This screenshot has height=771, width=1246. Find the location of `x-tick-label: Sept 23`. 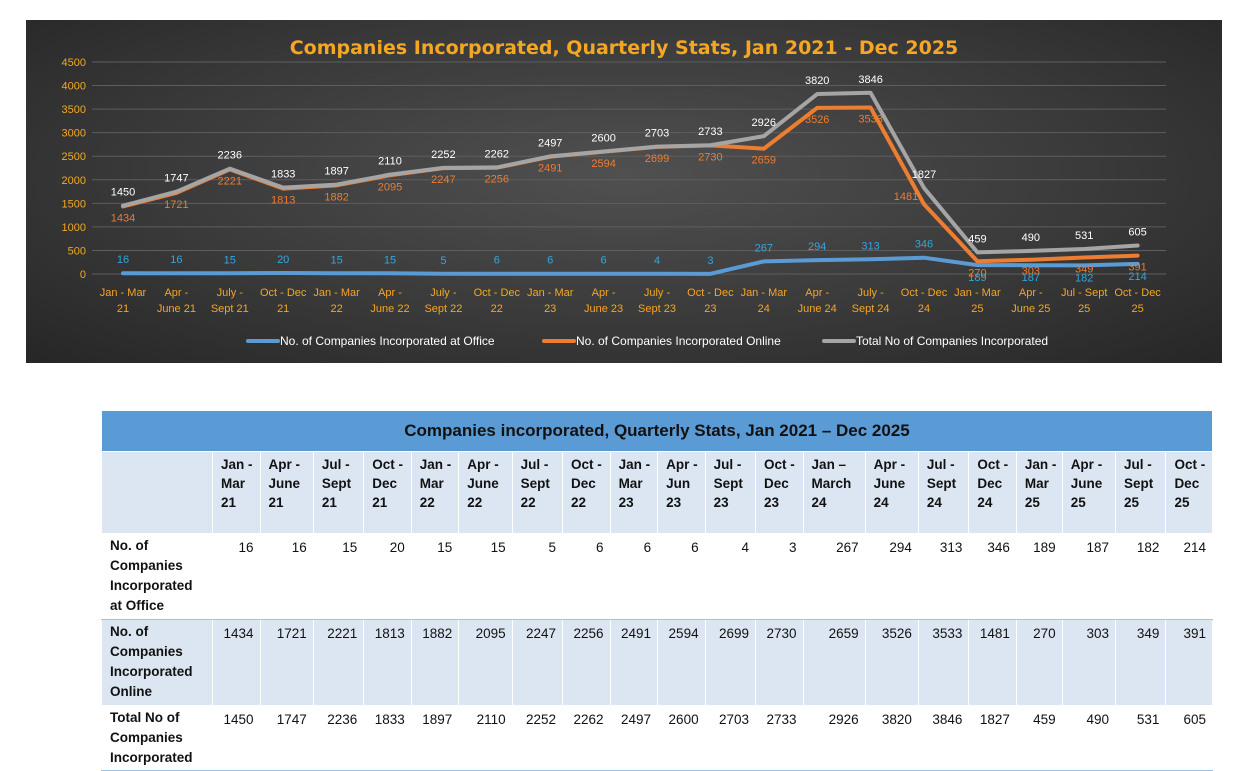

x-tick-label: Sept 23 is located at coordinates (657, 309).